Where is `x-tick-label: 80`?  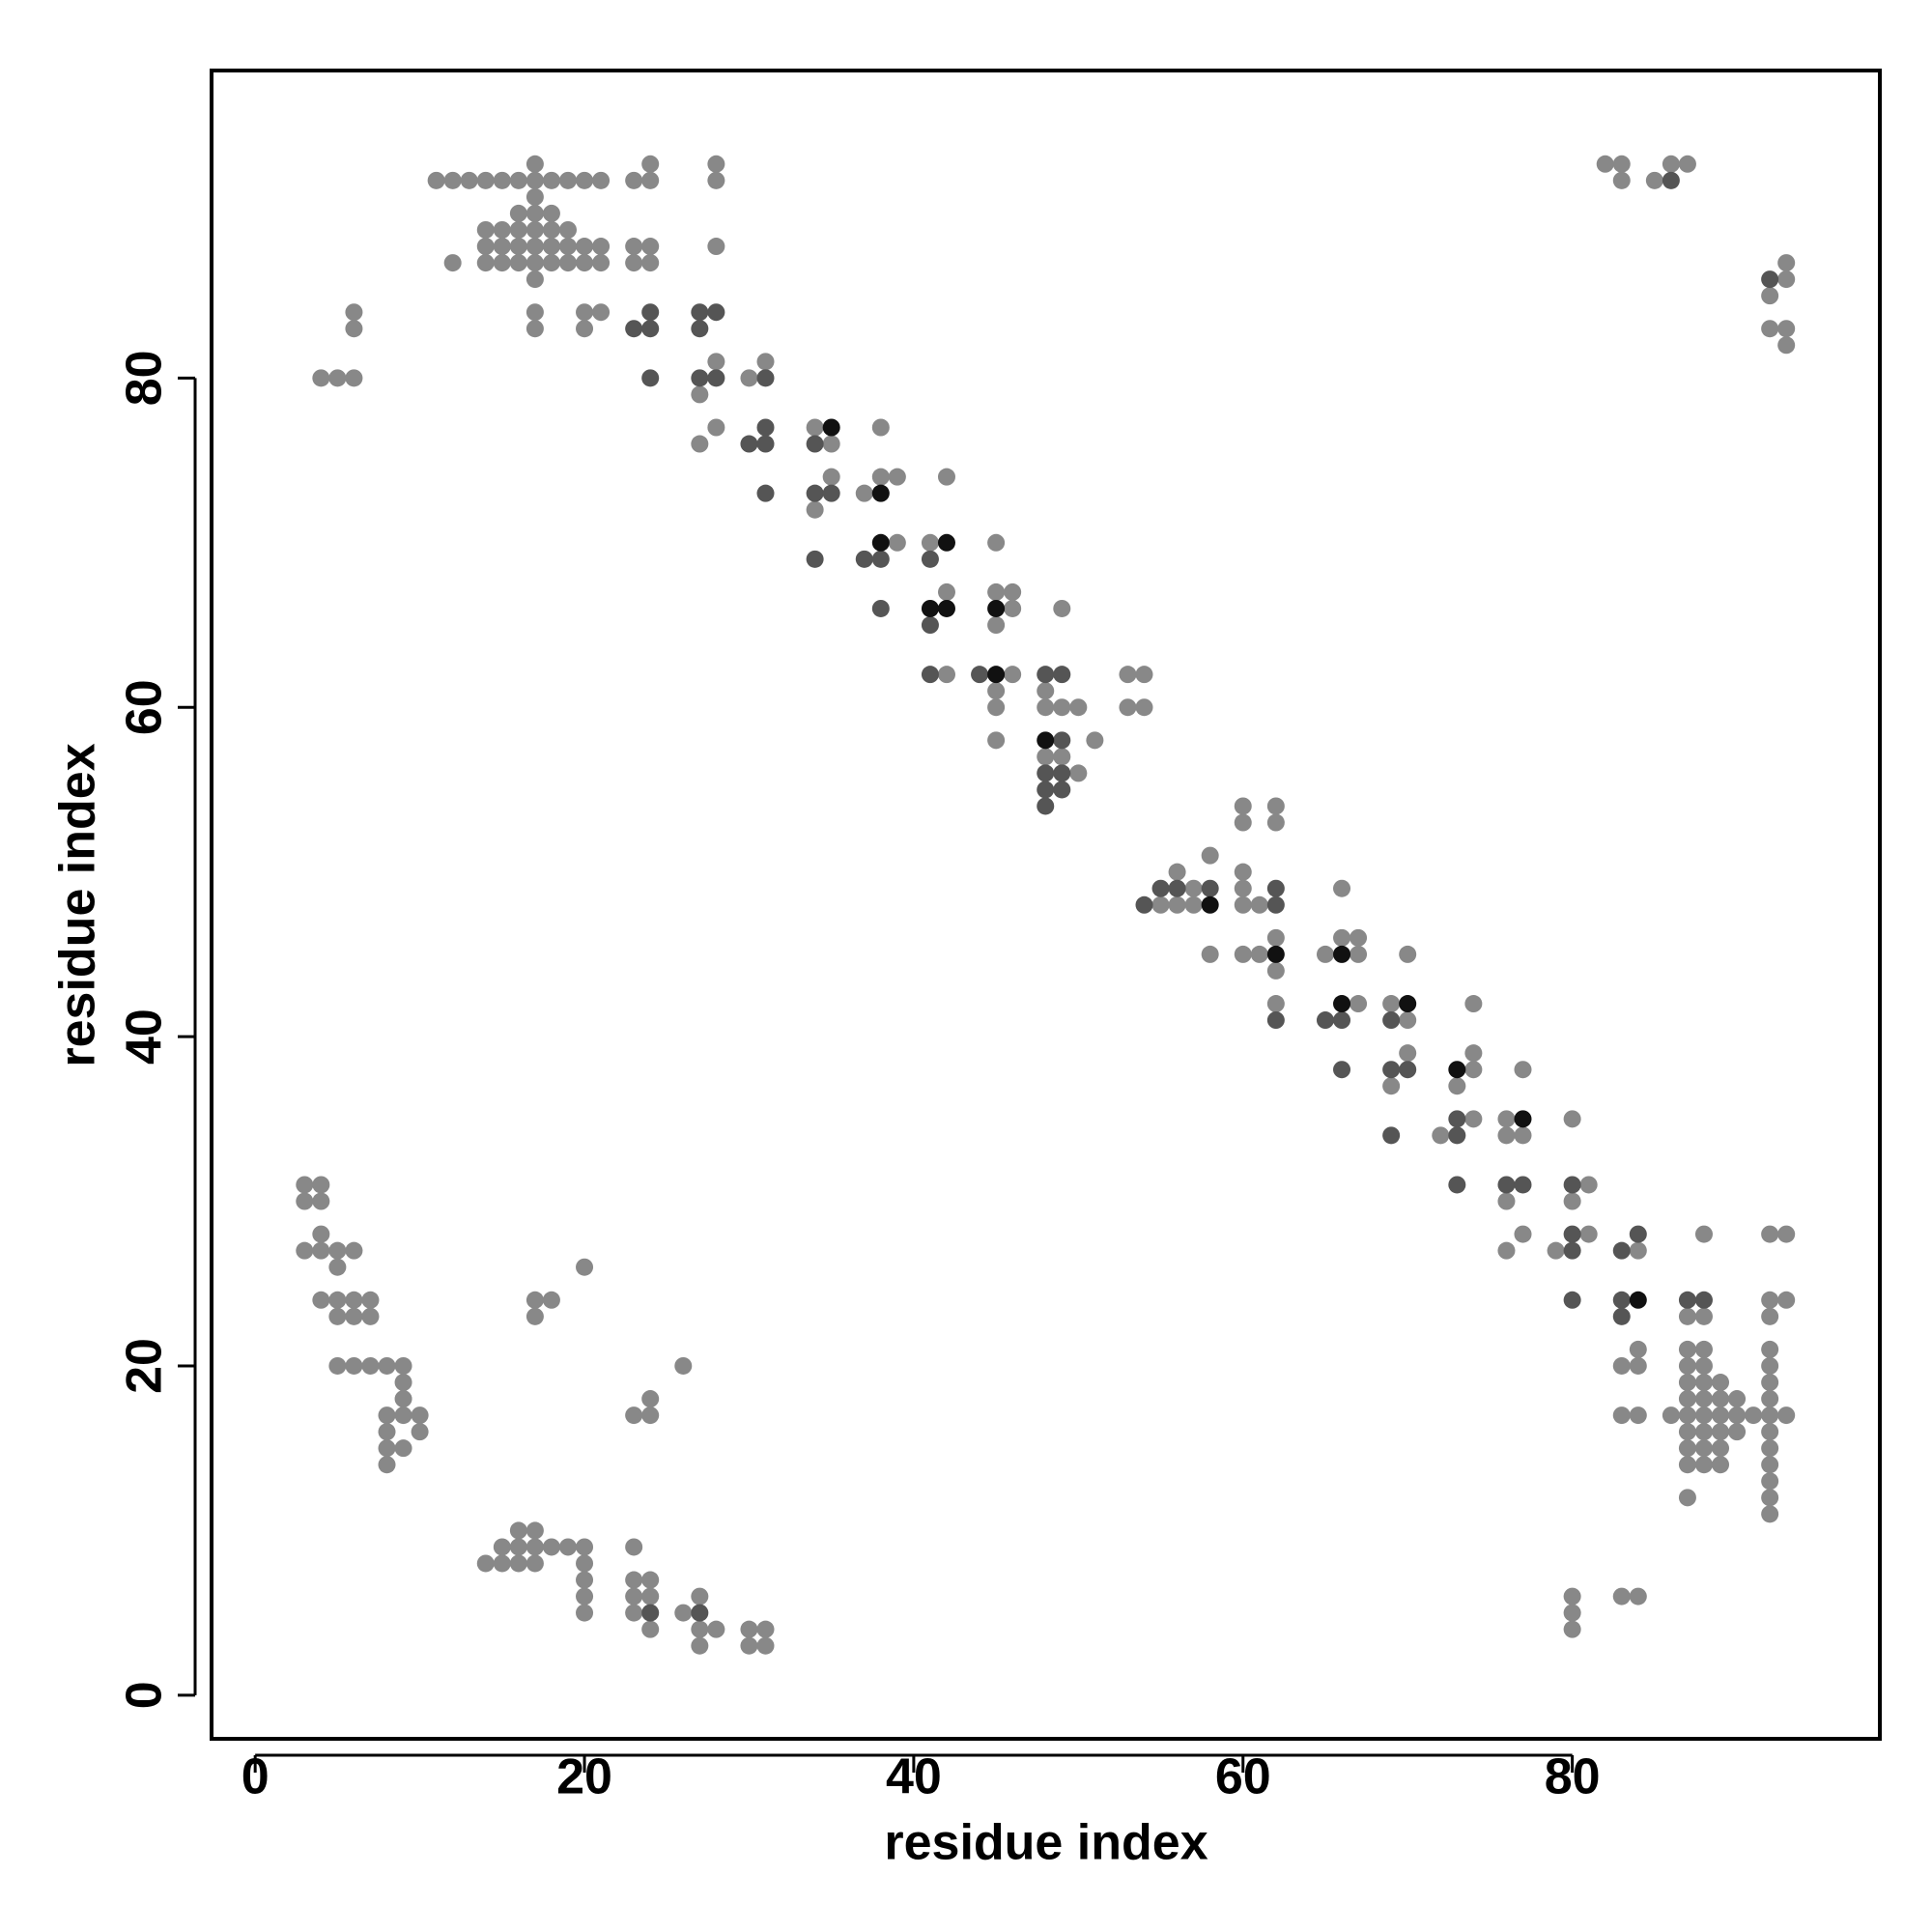
x-tick-label: 80 is located at coordinates (1573, 1777).